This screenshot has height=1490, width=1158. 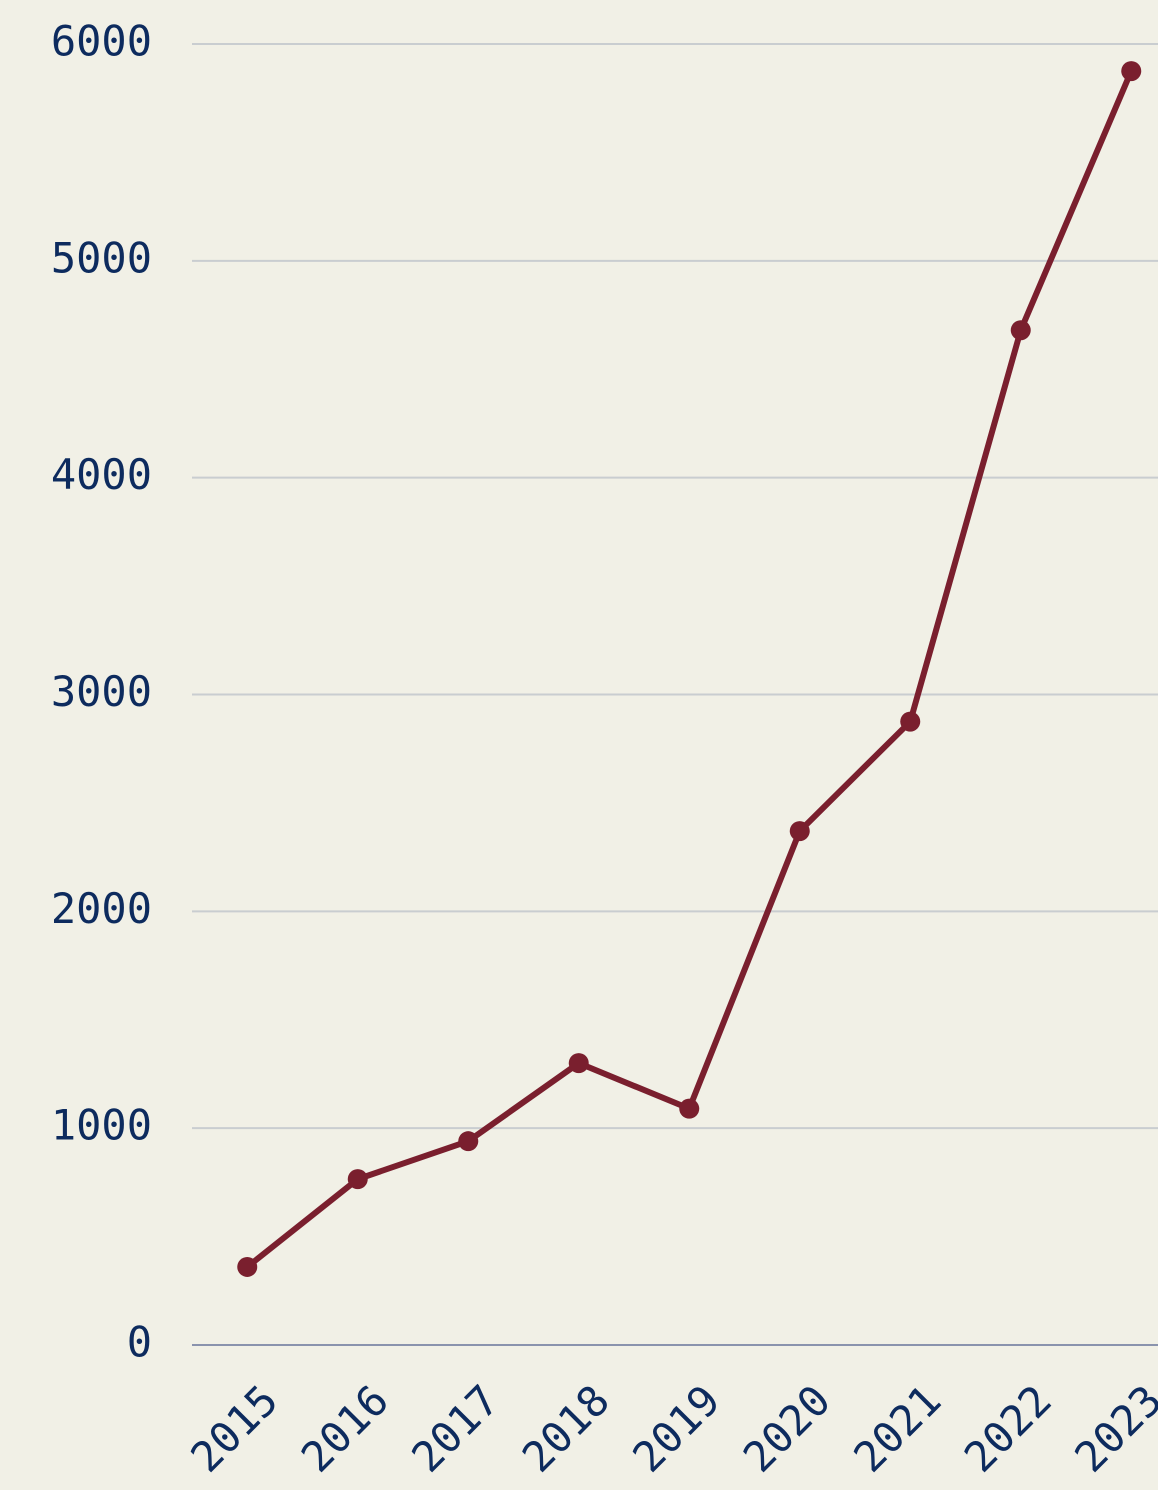 What do you see at coordinates (101, 1125) in the screenshot?
I see `y-tick-label: 1000` at bounding box center [101, 1125].